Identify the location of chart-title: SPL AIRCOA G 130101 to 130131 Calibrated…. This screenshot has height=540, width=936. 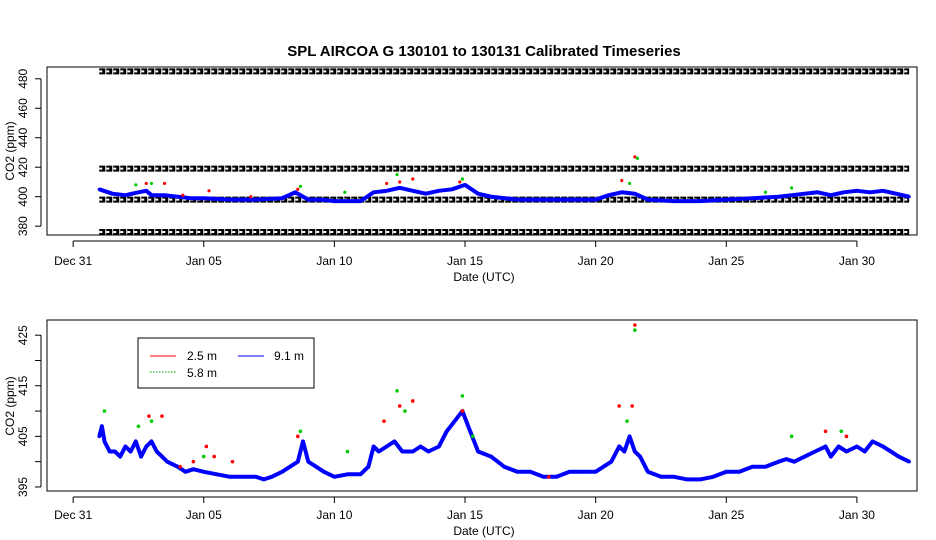
(484, 51).